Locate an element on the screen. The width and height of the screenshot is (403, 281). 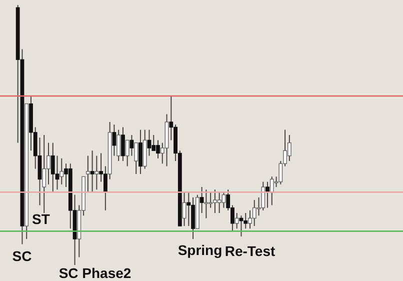
annotation: Spring is located at coordinates (200, 250).